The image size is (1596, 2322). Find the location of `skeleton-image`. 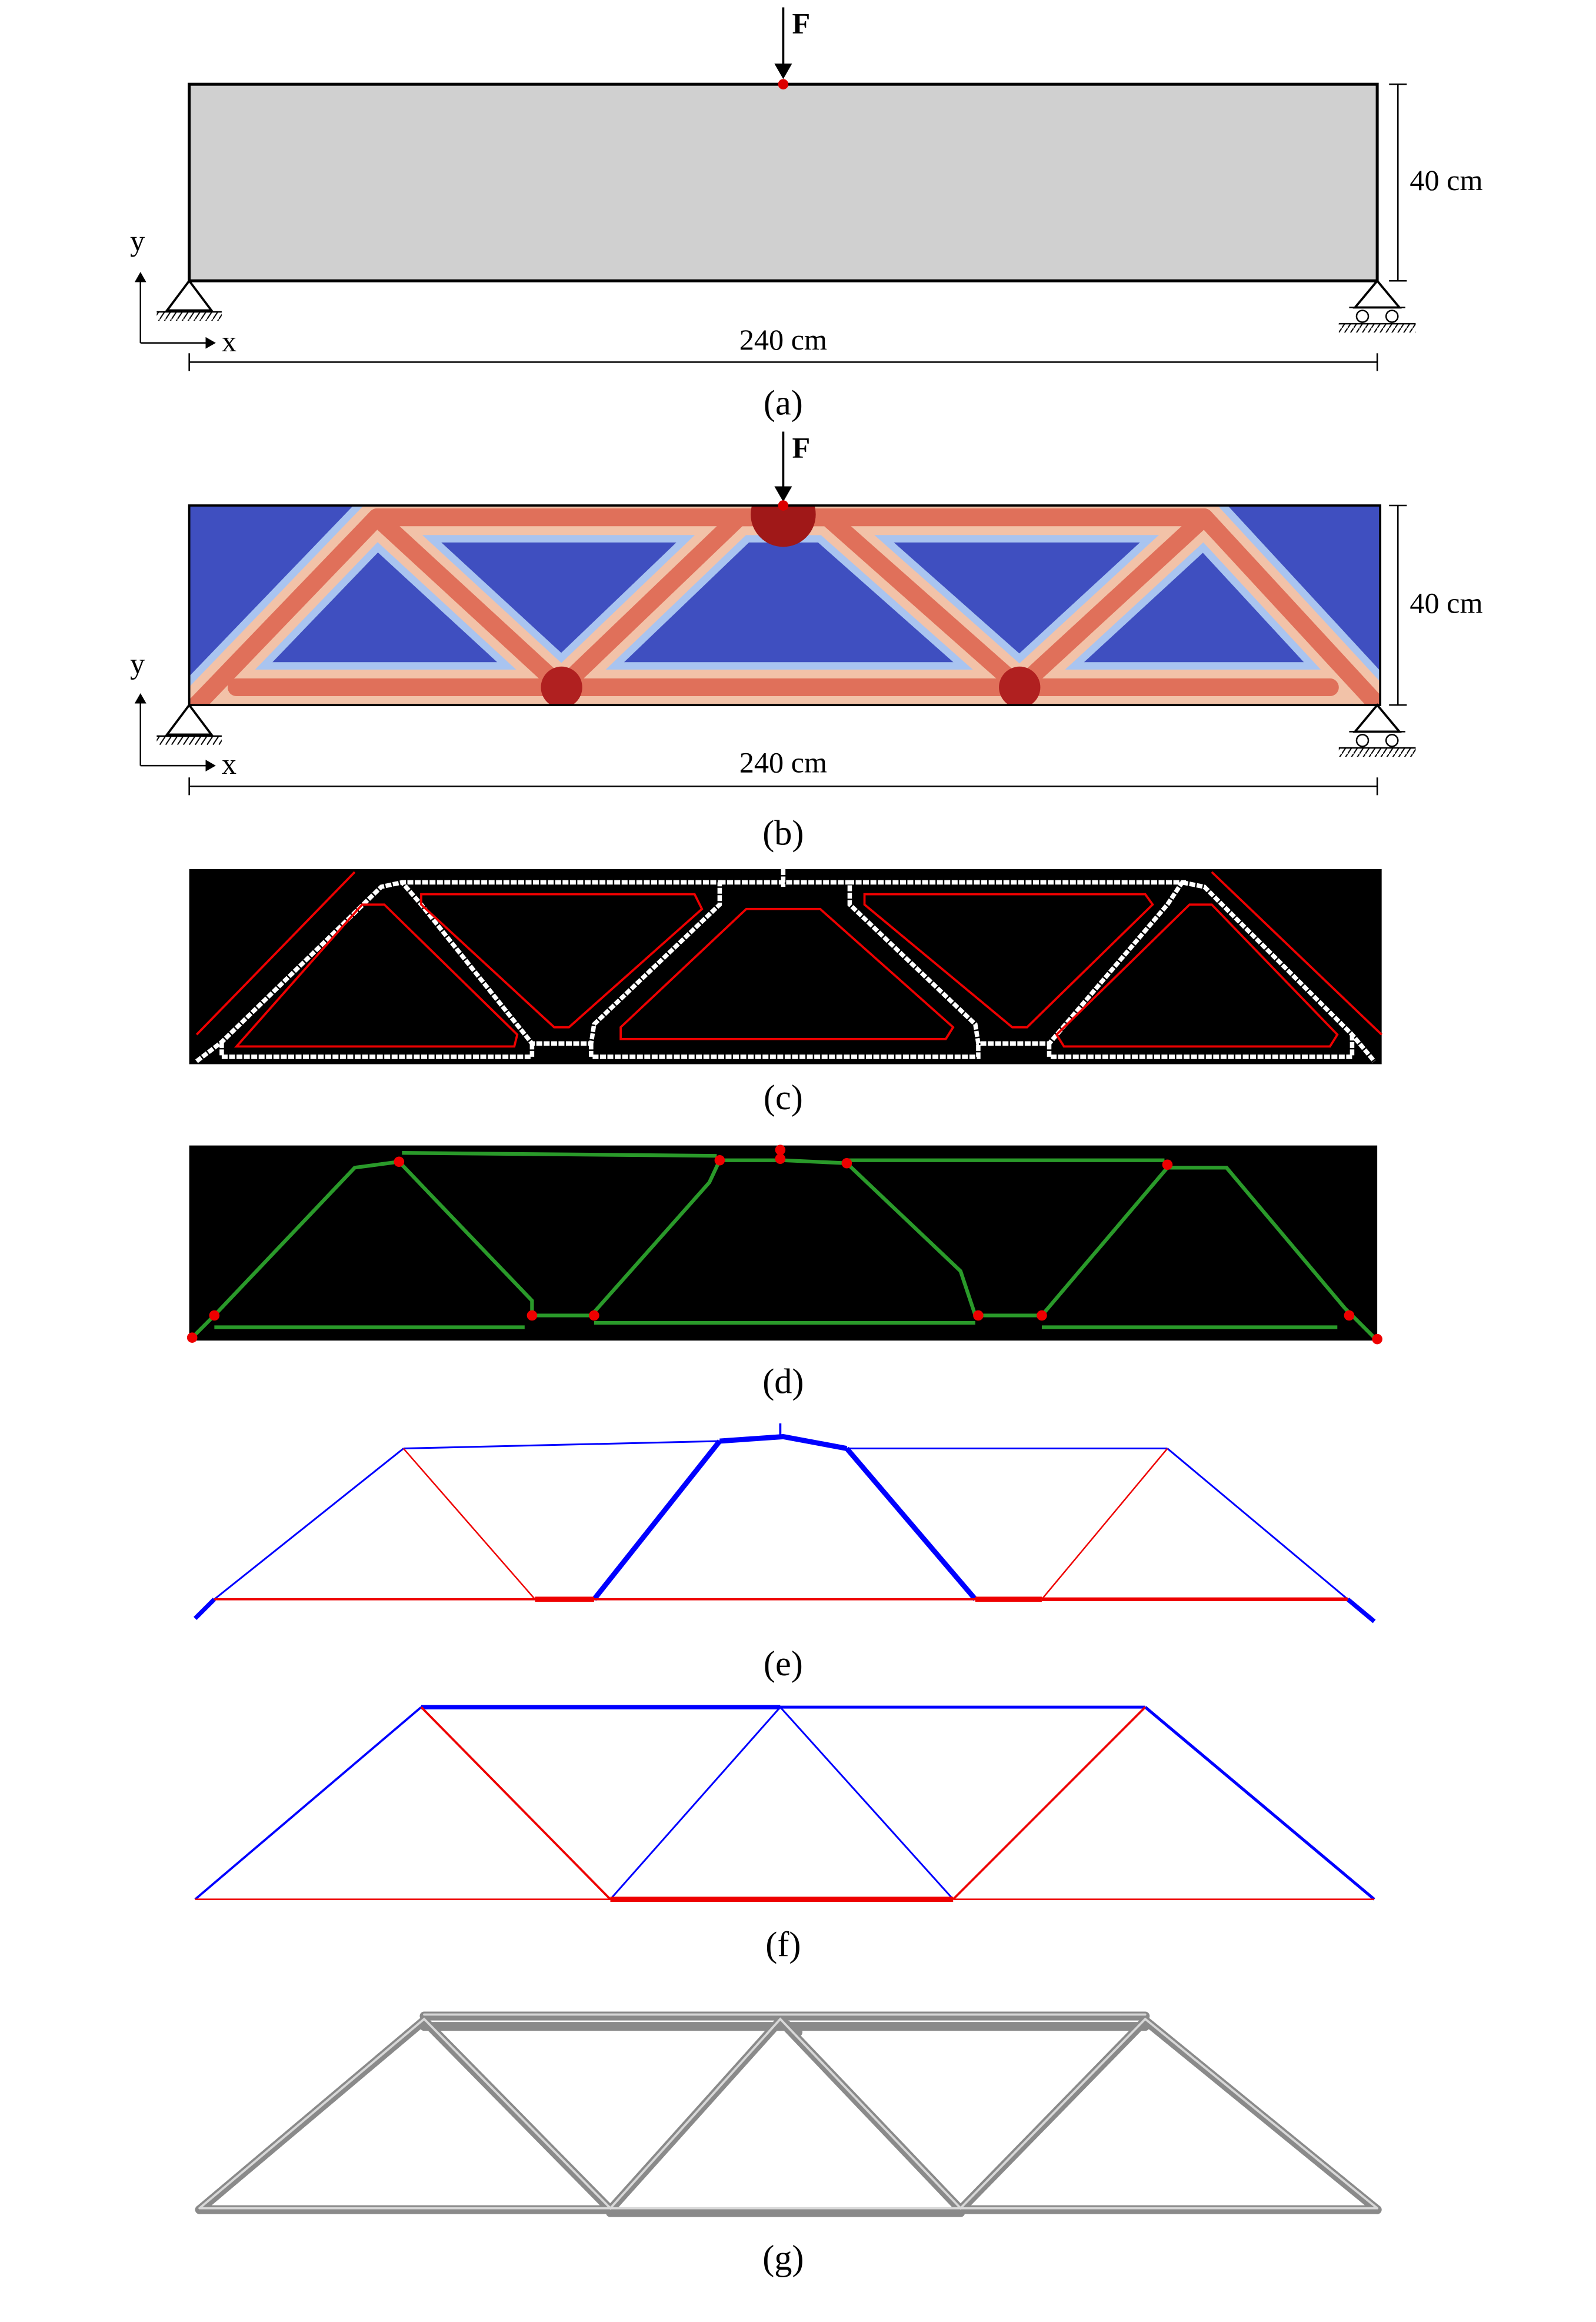

skeleton-image is located at coordinates (785, 966).